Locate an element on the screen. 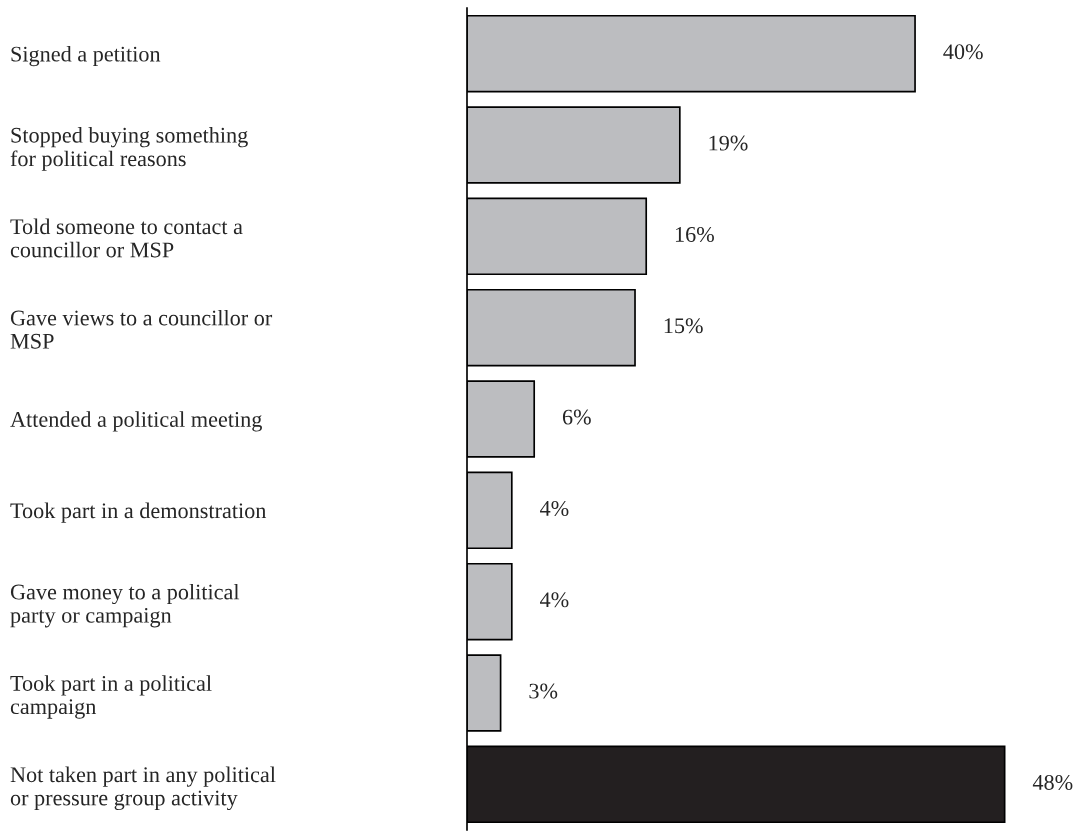 This screenshot has width=1088, height=839. y-tick-label: Took part in a demonstration is located at coordinates (138, 512).